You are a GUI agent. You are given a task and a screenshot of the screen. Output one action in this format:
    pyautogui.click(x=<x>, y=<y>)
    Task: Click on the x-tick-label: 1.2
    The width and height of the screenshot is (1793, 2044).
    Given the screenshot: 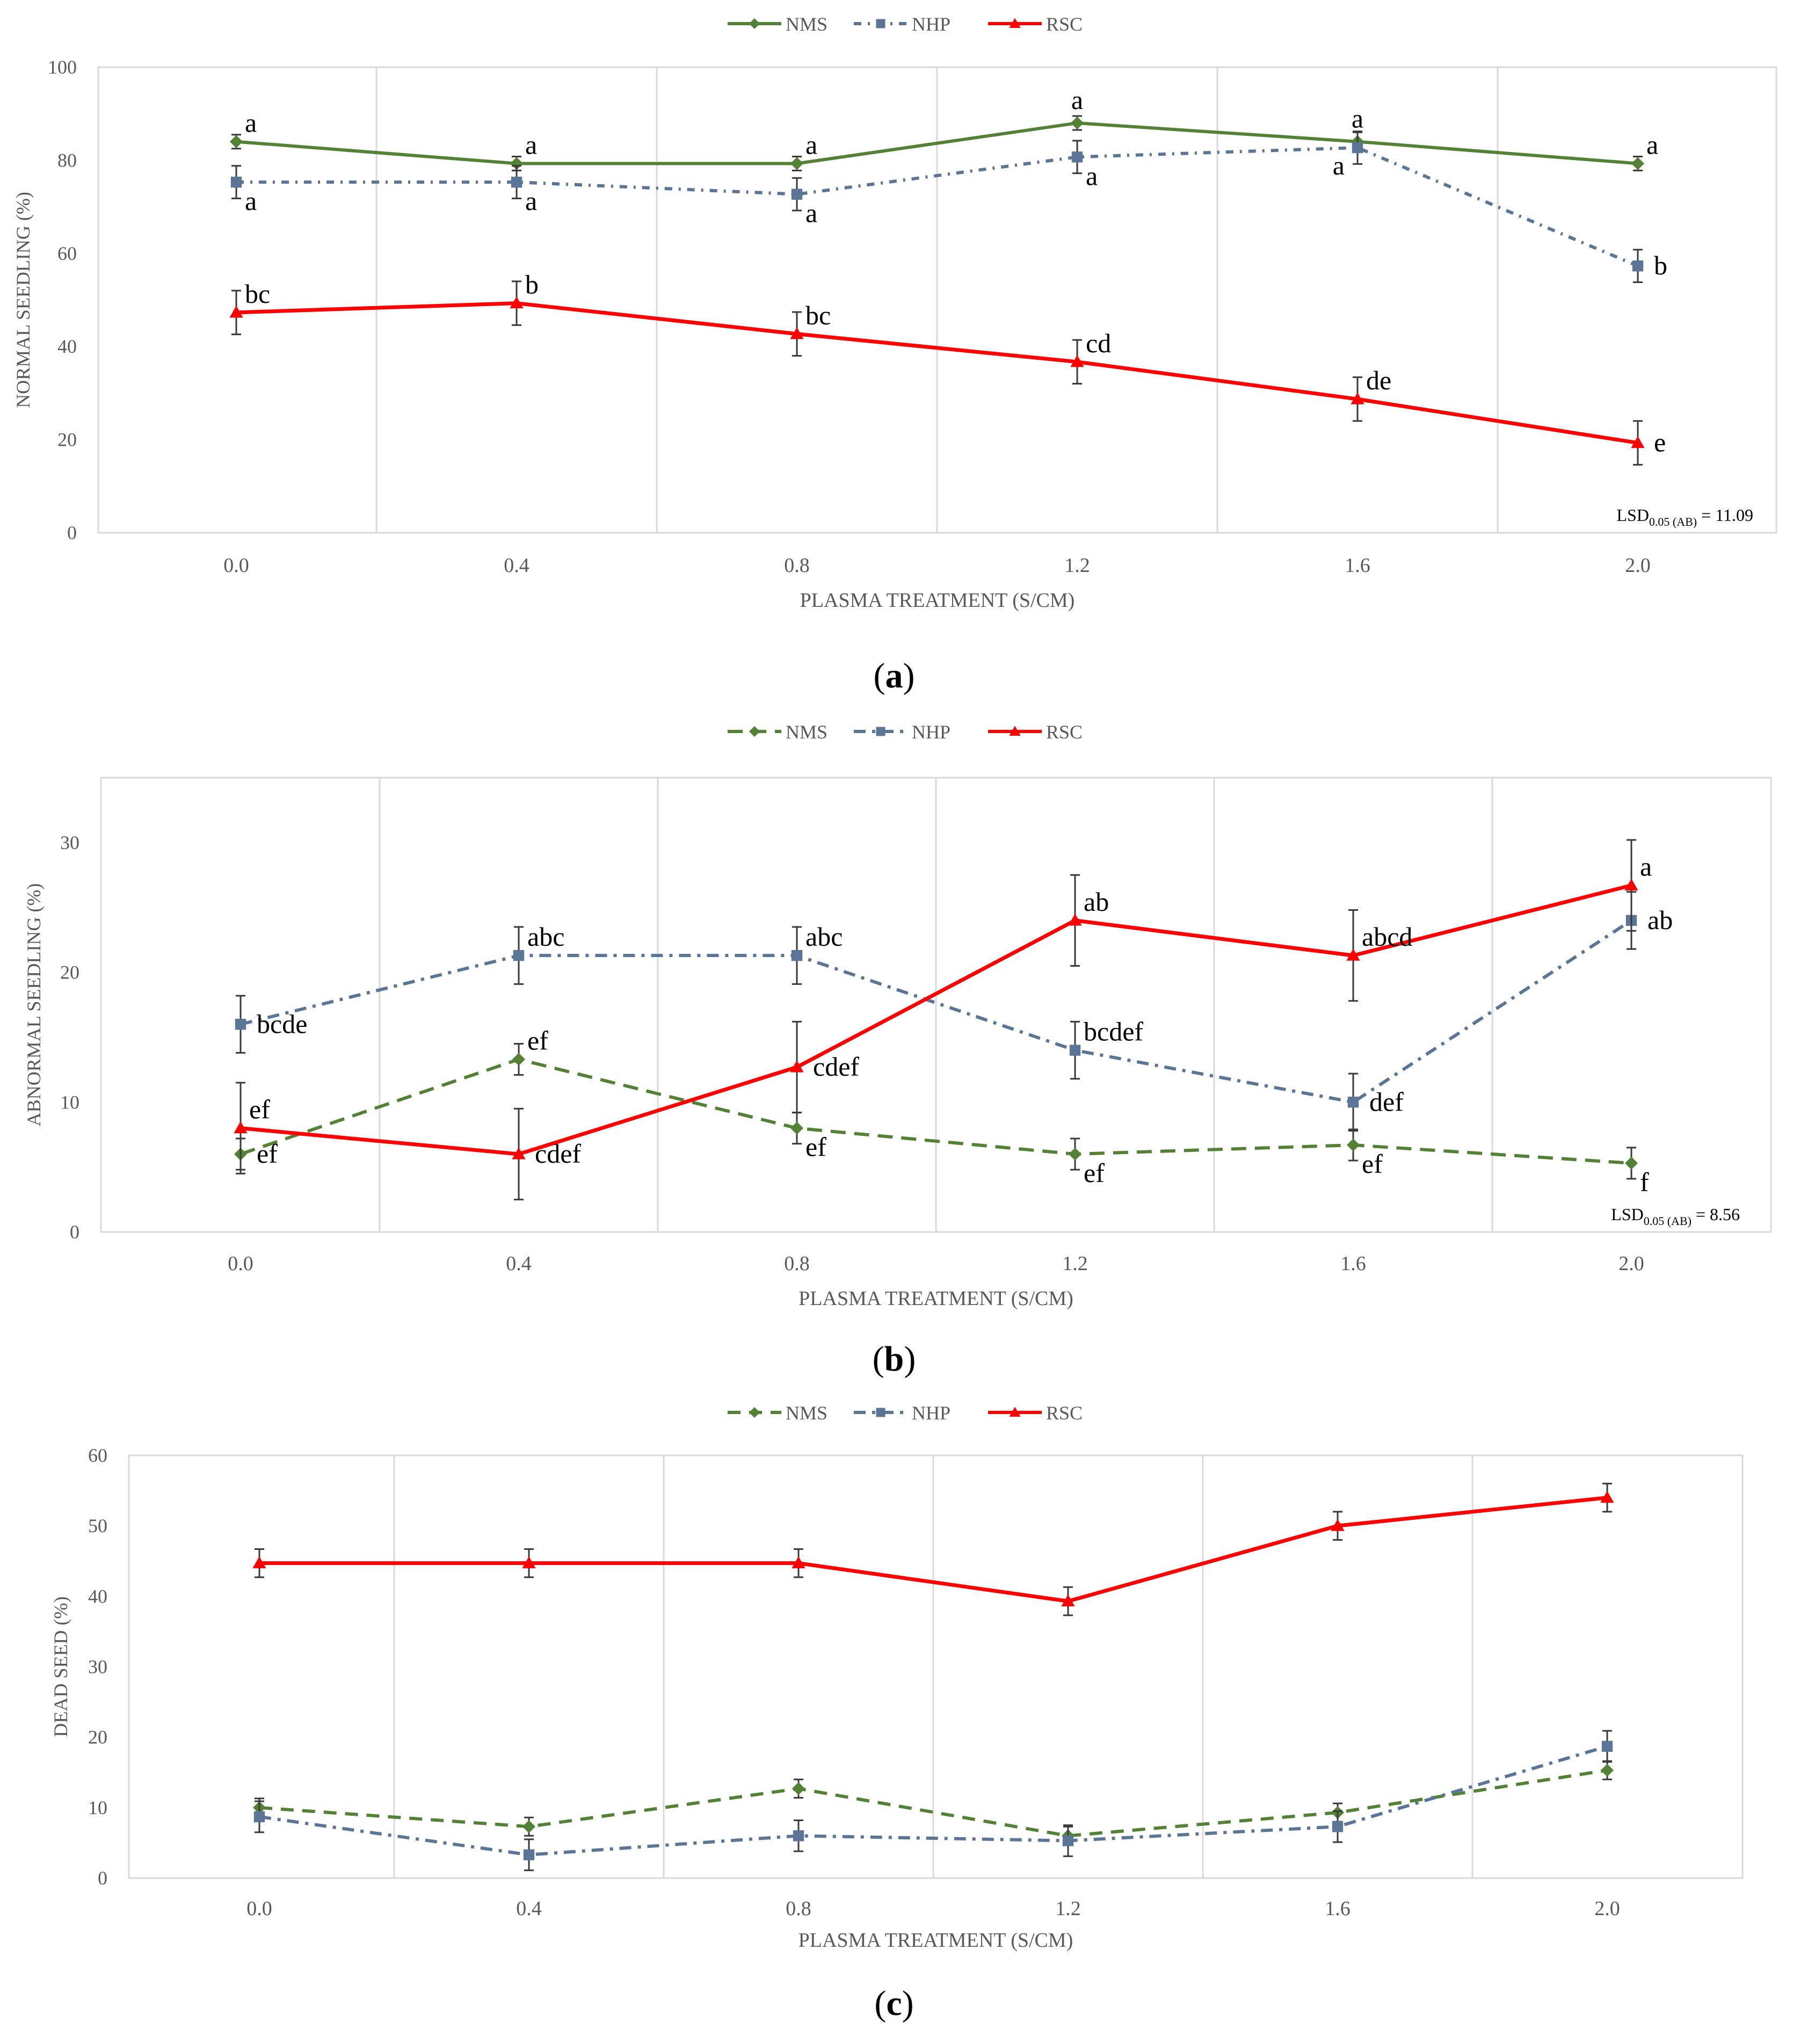 What is the action you would take?
    pyautogui.click(x=1077, y=566)
    